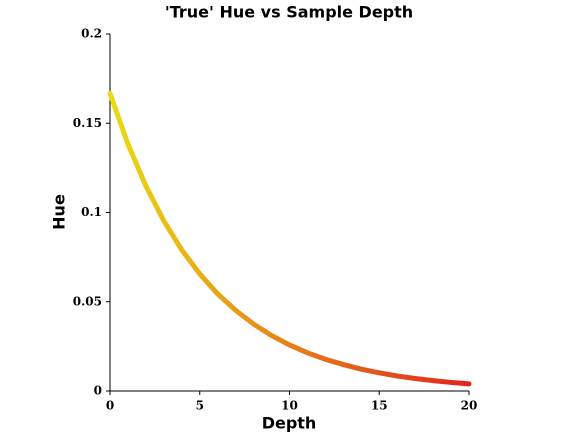 This screenshot has width=561, height=445. I want to click on chart-title: 'True' Hue vs Sample Depth, so click(289, 12).